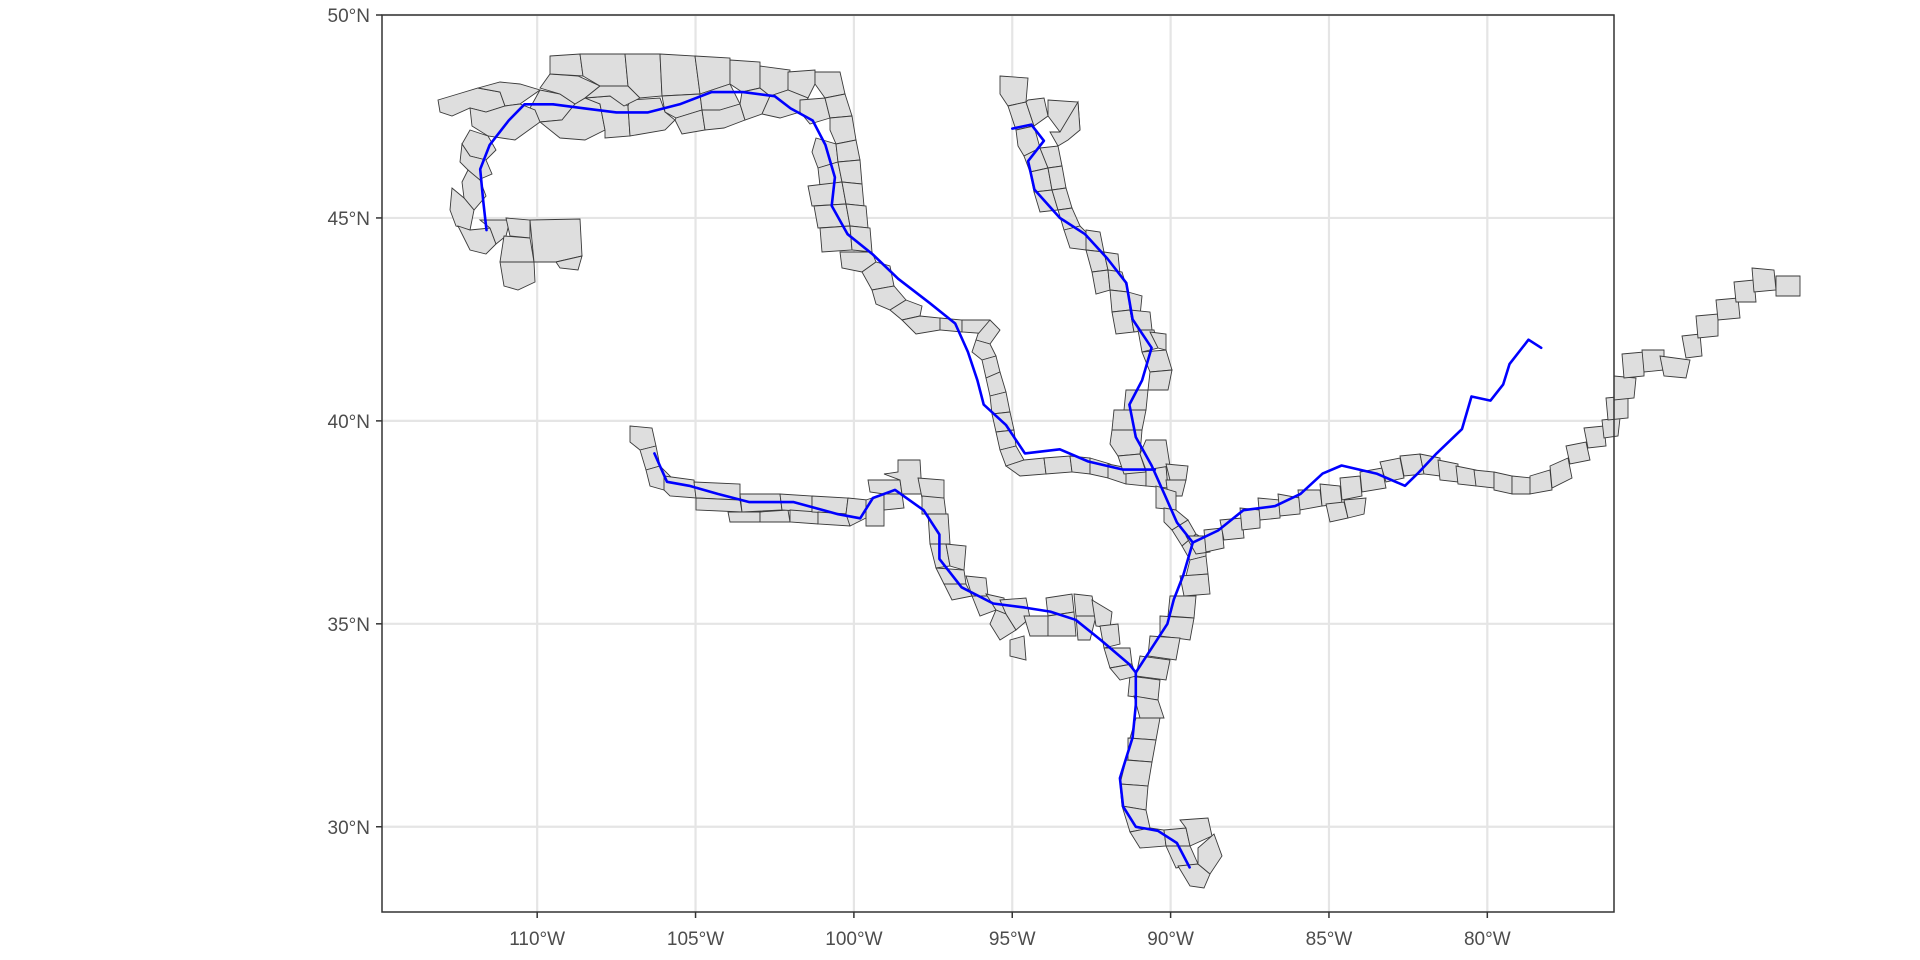  What do you see at coordinates (1487, 939) in the screenshot?
I see `x-tick-label: 80°W` at bounding box center [1487, 939].